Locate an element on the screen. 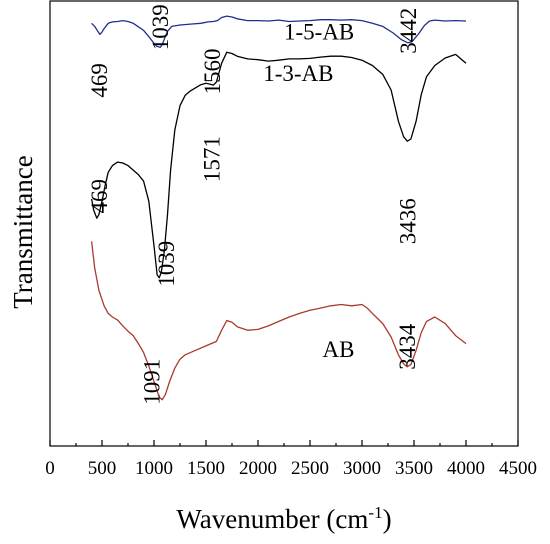  x-tick-label: 2000 is located at coordinates (258, 468).